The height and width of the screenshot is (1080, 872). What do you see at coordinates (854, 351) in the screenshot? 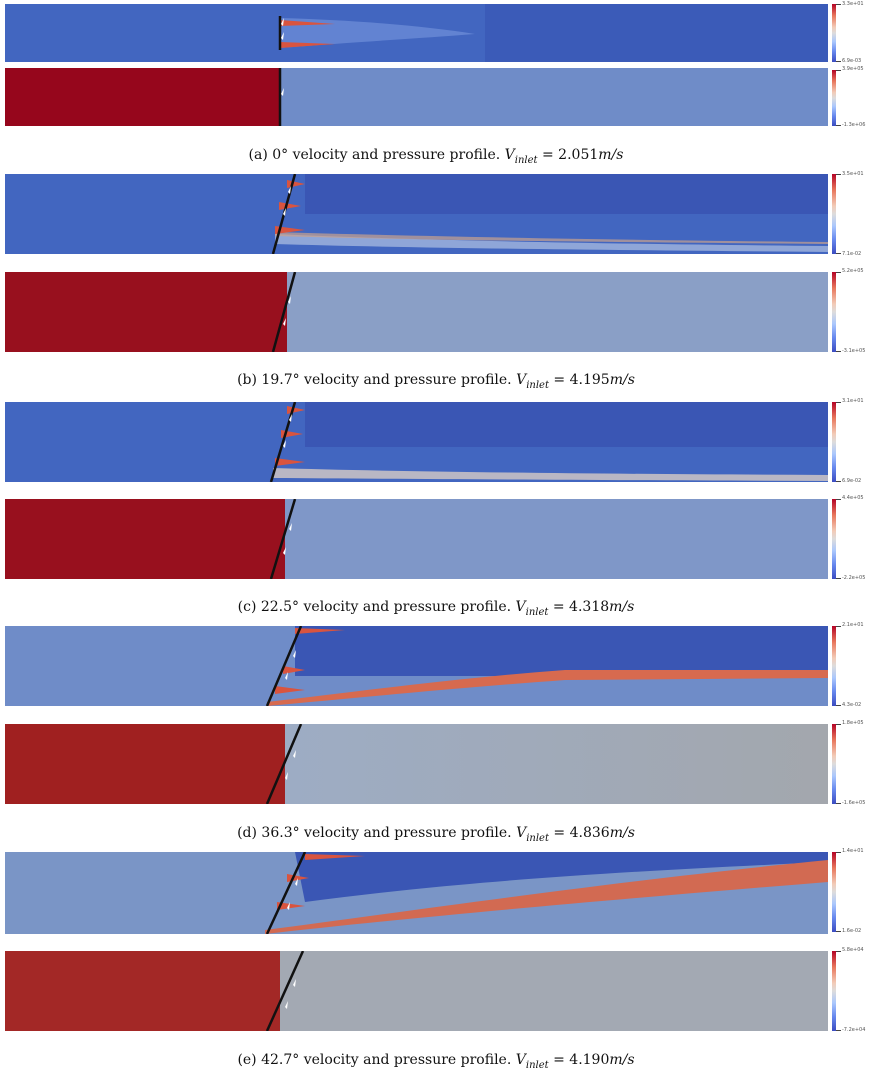
I see `pressure-colorbar-min: -3.1e+05` at bounding box center [854, 351].